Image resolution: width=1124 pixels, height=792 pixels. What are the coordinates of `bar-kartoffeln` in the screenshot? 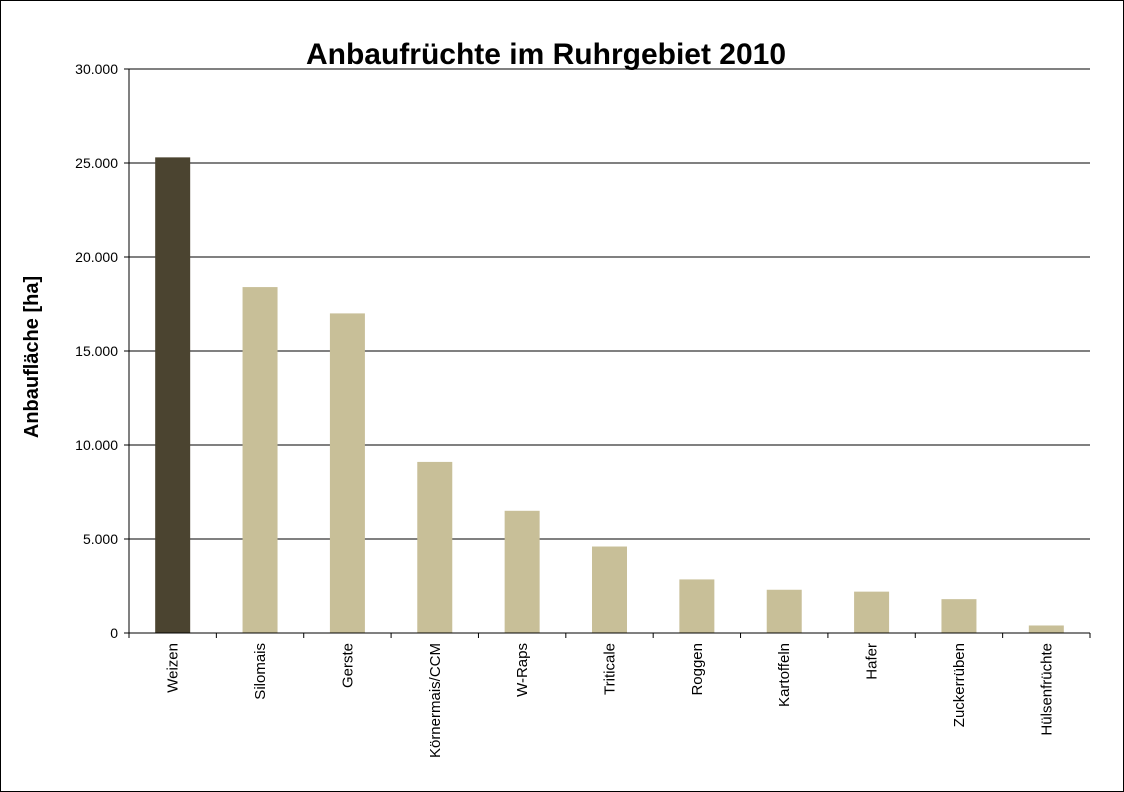 It's located at (784, 611).